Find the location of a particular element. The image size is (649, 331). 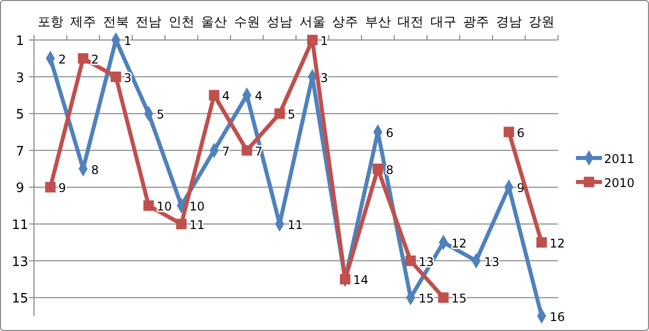

x-tick-label: 경남 is located at coordinates (509, 22).